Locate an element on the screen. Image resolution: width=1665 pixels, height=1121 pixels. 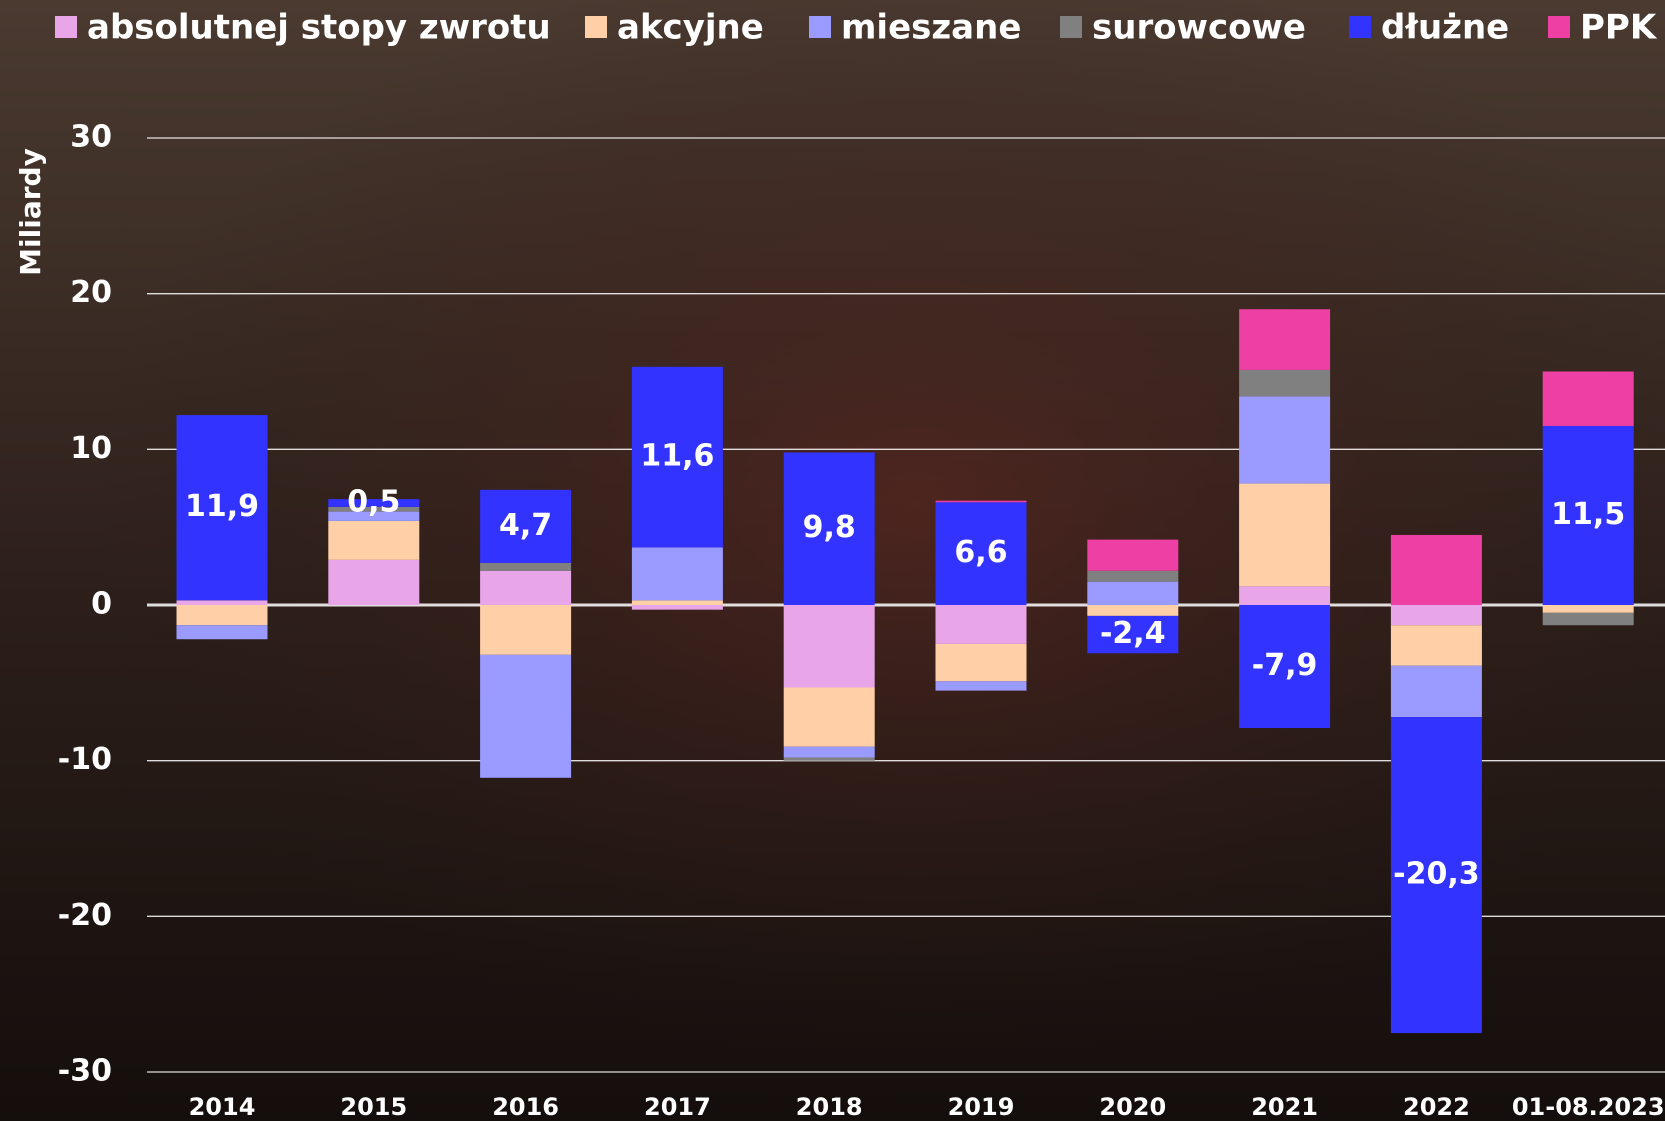
y-tick-label: 30 is located at coordinates (91, 137).